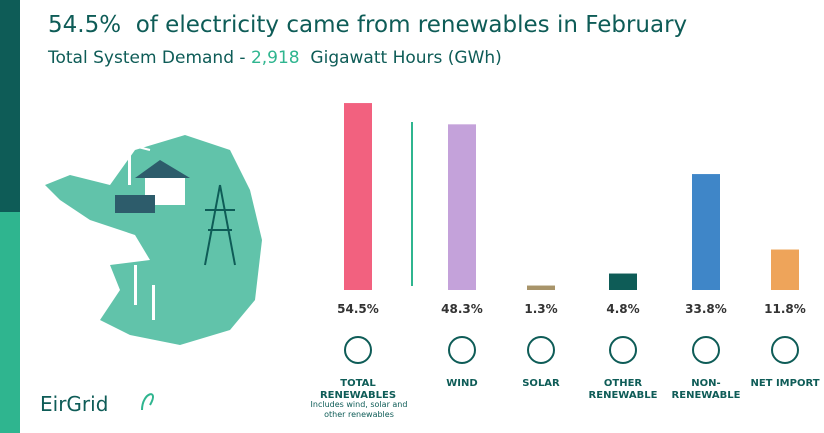 This screenshot has height=433, width=824. What do you see at coordinates (153, 240) in the screenshot?
I see `map` at bounding box center [153, 240].